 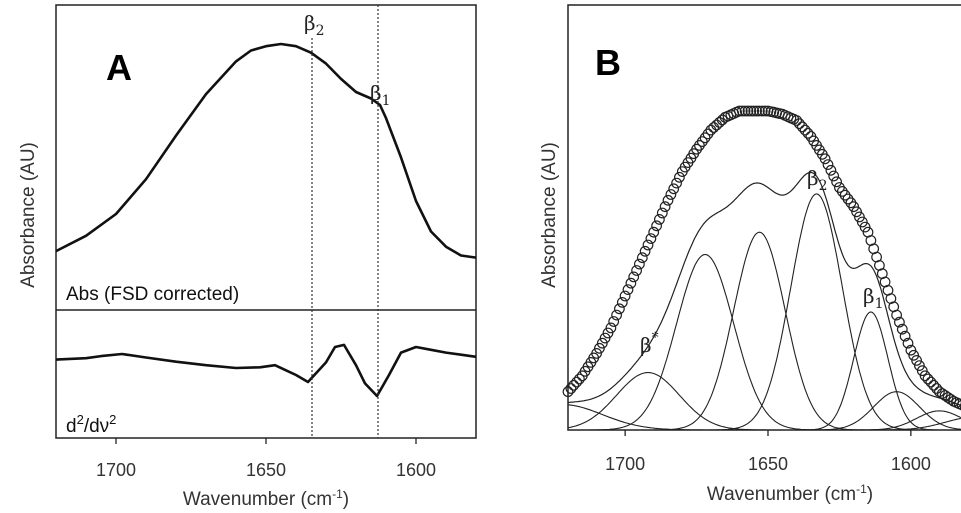 I want to click on deriv-series-line, so click(x=266, y=370).